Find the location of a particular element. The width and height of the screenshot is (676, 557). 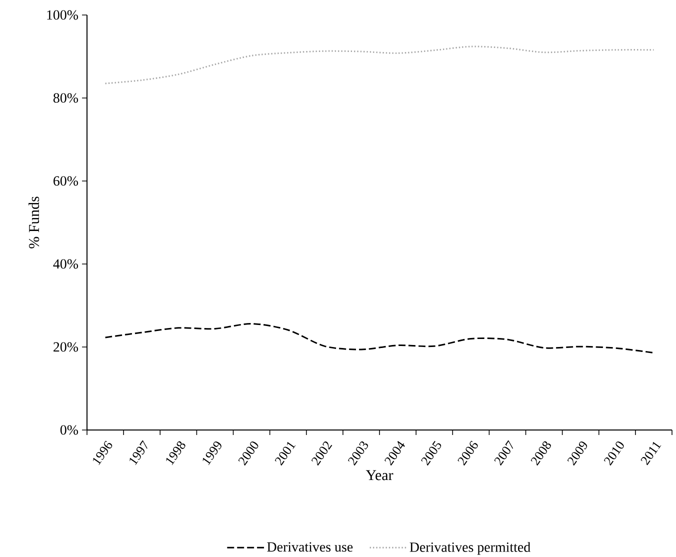

y-tick-label: 100% is located at coordinates (62, 15).